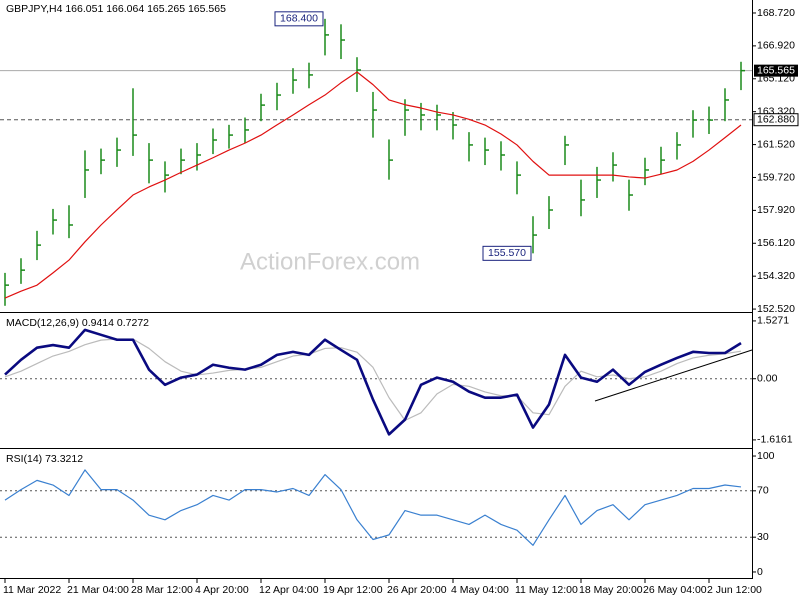 The image size is (800, 600). Describe the element at coordinates (775, 440) in the screenshot. I see `y-tick-label: -1.6161` at that location.